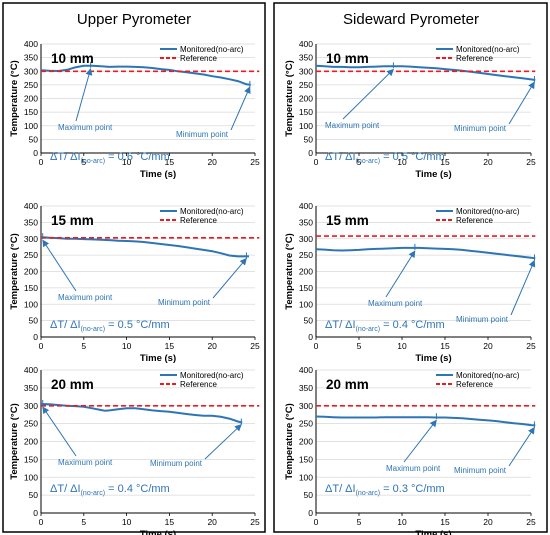  I want to click on column-title-sideward: Sideward Pyrometer, so click(411, 19).